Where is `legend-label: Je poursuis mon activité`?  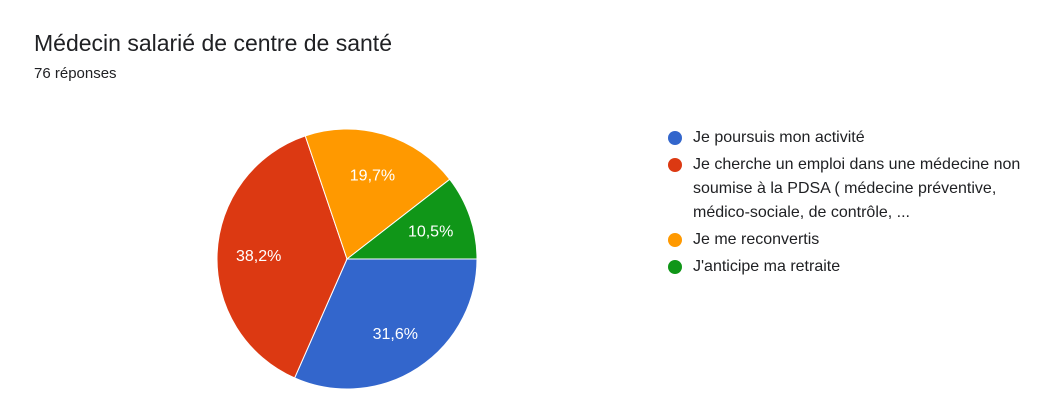 legend-label: Je poursuis mon activité is located at coordinates (779, 137).